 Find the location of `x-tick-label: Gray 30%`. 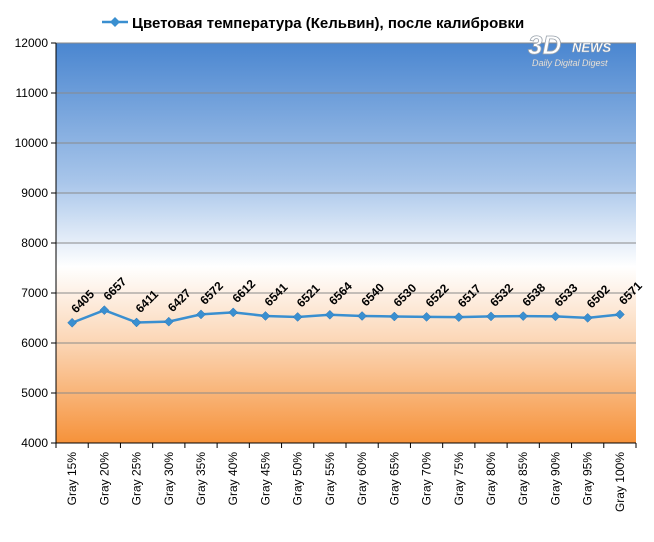

x-tick-label: Gray 30% is located at coordinates (169, 479).